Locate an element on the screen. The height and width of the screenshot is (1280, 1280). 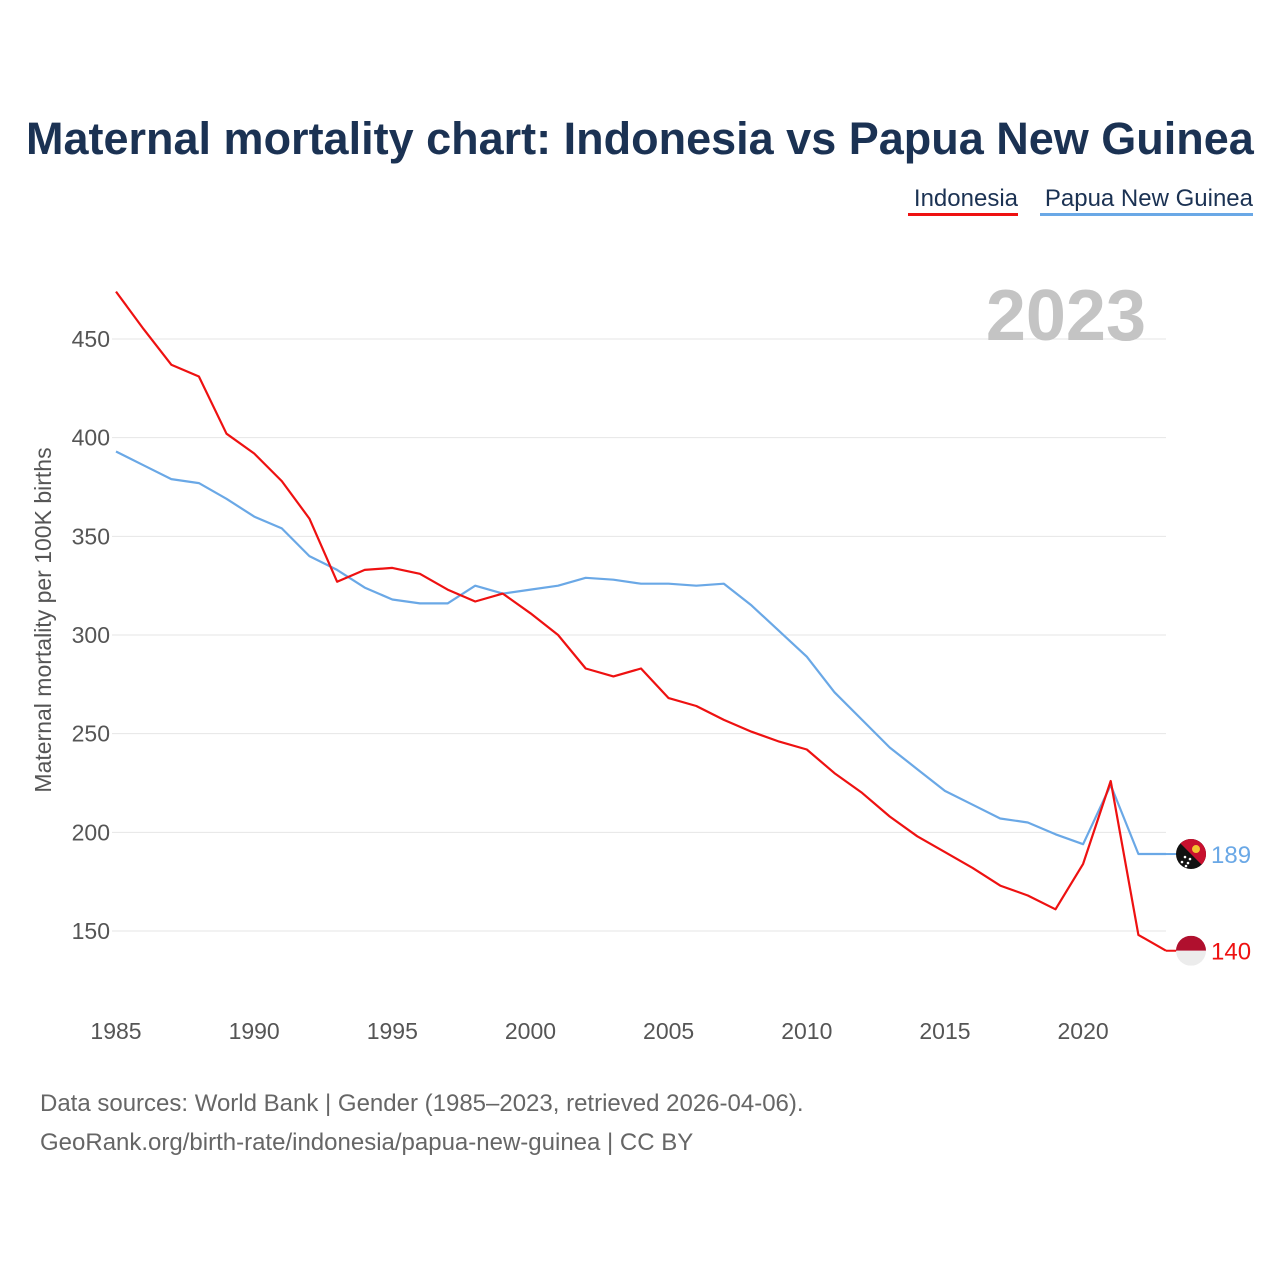
y-tick-label: 300 is located at coordinates (91, 635).